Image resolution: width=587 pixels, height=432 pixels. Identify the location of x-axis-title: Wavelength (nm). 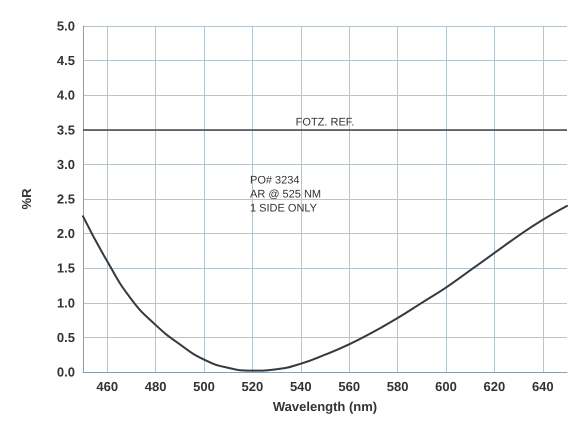
(325, 406).